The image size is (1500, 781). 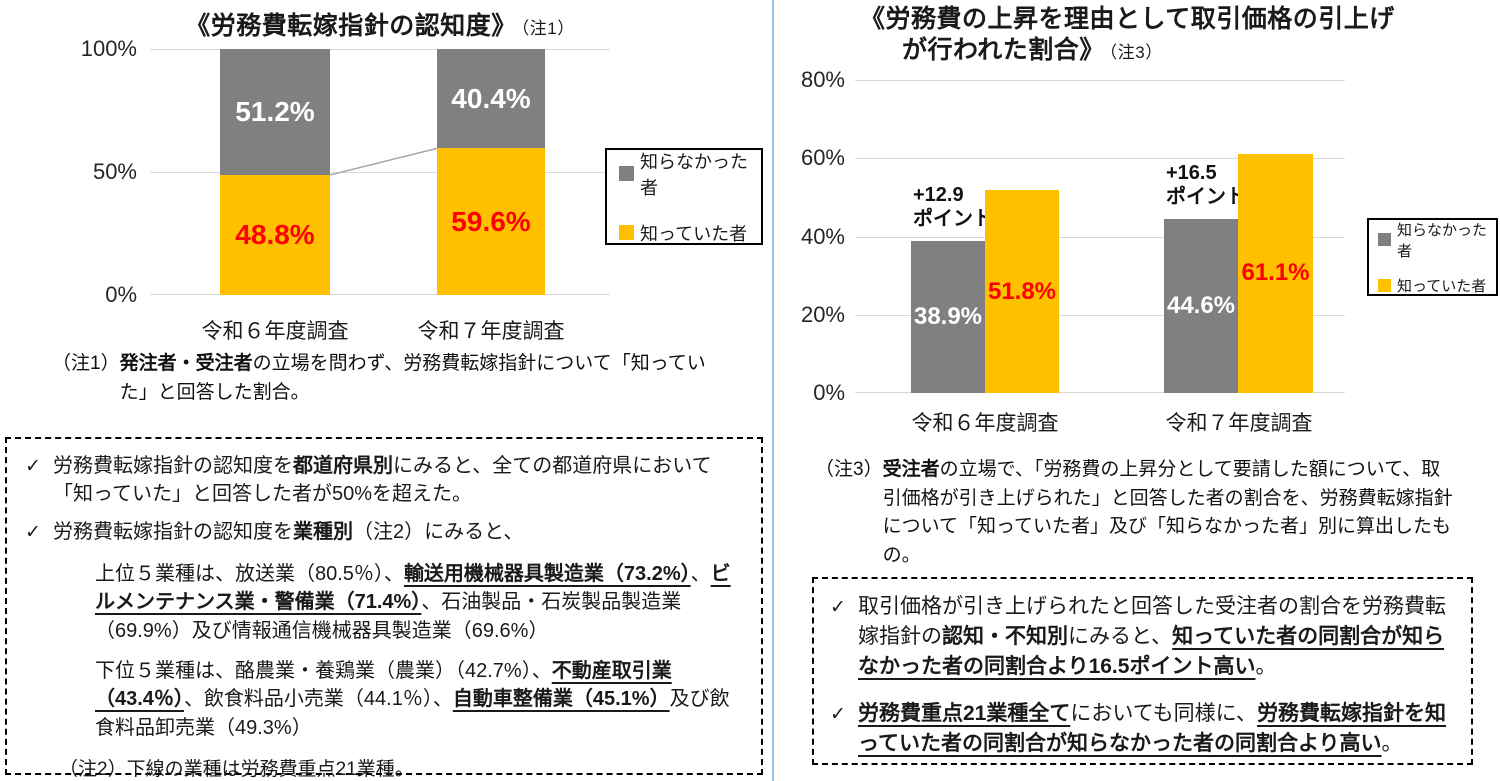 What do you see at coordinates (388, 616) in the screenshot?
I see `text-segment: 、石油製品・石炭製品製造業（69.9%）及び情報通信機械器具製造業（69.6%）` at bounding box center [388, 616].